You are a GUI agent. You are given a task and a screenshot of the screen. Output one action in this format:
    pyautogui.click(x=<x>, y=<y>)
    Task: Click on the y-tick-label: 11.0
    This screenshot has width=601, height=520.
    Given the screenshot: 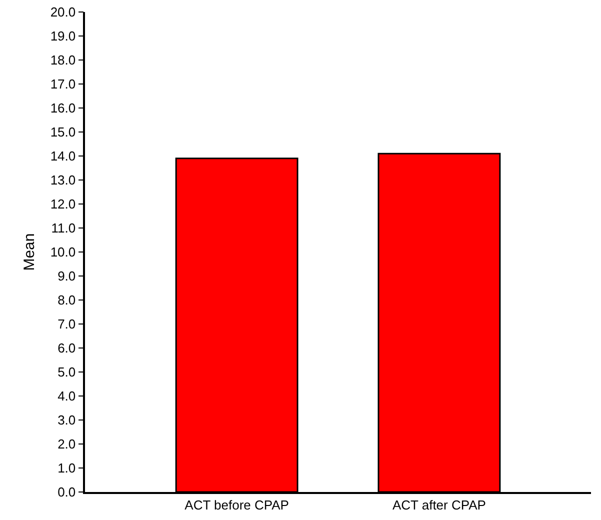 What is the action you would take?
    pyautogui.click(x=63, y=228)
    